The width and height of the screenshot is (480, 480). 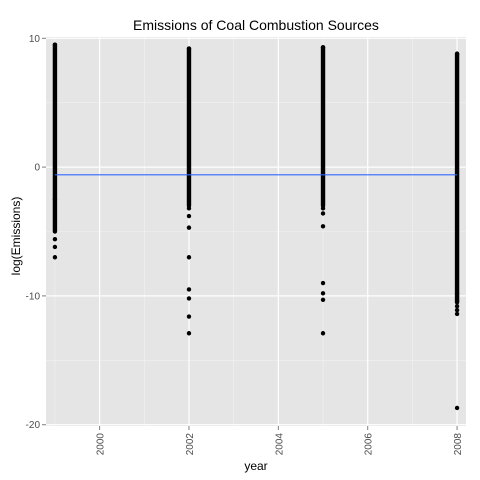 What do you see at coordinates (255, 466) in the screenshot?
I see `x-axis-label: year` at bounding box center [255, 466].